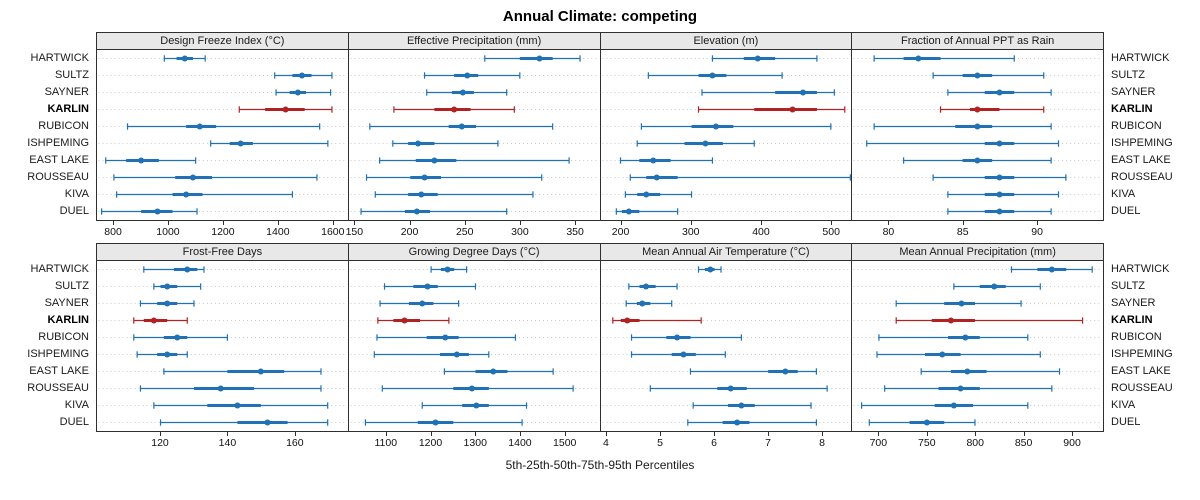 The image size is (1200, 500). Describe the element at coordinates (473, 231) in the screenshot. I see `x-axis-effective-precipitation-mm: 150 200 250 300 350` at that location.